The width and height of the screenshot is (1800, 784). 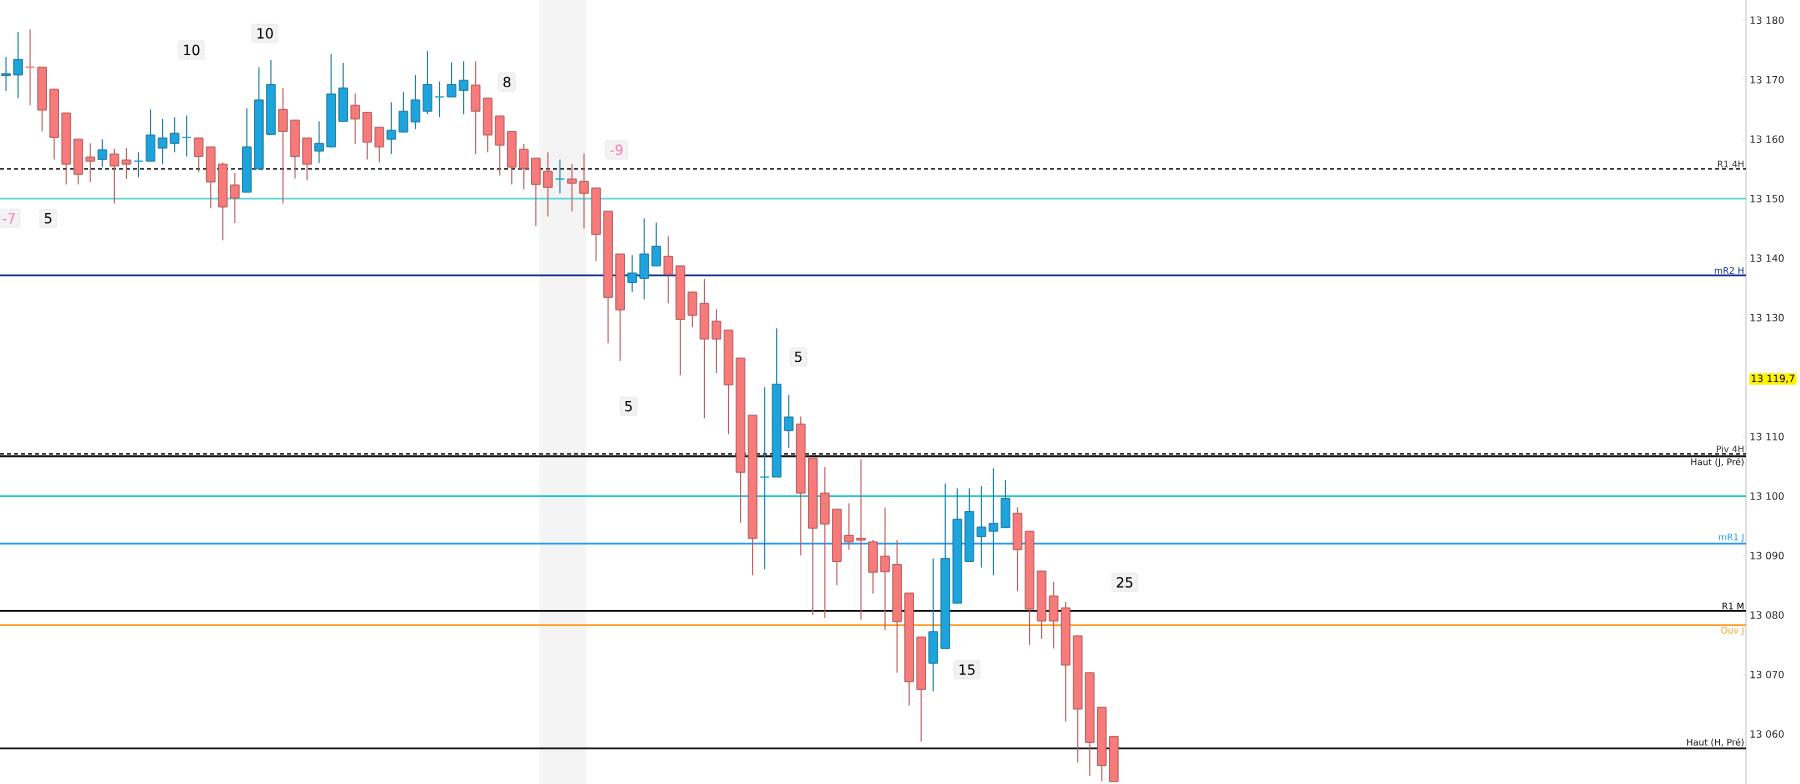 What do you see at coordinates (1733, 606) in the screenshot?
I see `ref-line-label: R1 M` at bounding box center [1733, 606].